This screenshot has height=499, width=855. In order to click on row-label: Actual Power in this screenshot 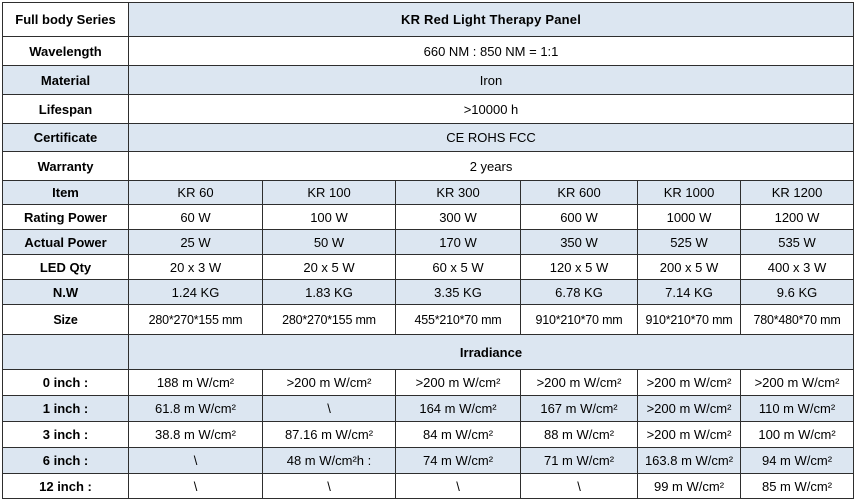, I will do `click(65, 242)`.